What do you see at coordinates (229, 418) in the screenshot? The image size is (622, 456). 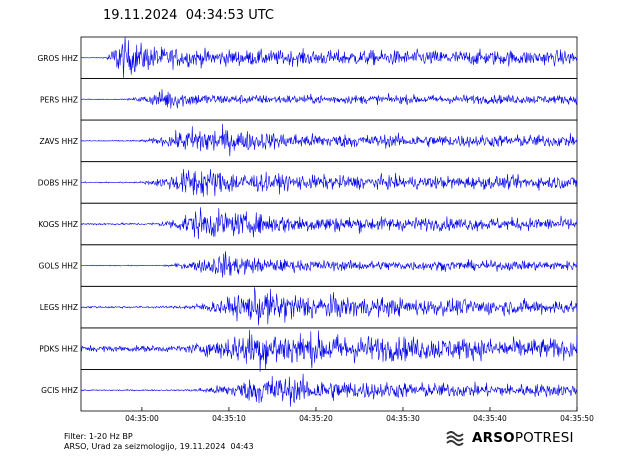 I see `x-tick-label: 04:35:10` at bounding box center [229, 418].